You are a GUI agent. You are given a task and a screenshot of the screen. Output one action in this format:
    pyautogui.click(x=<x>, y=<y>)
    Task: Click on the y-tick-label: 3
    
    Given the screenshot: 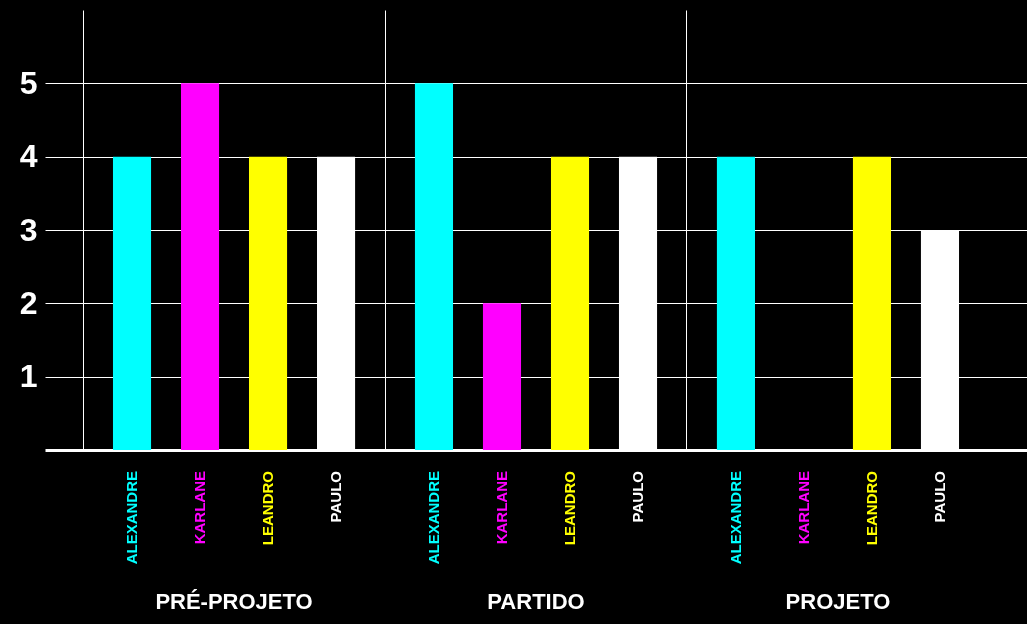 What is the action you would take?
    pyautogui.click(x=28, y=229)
    